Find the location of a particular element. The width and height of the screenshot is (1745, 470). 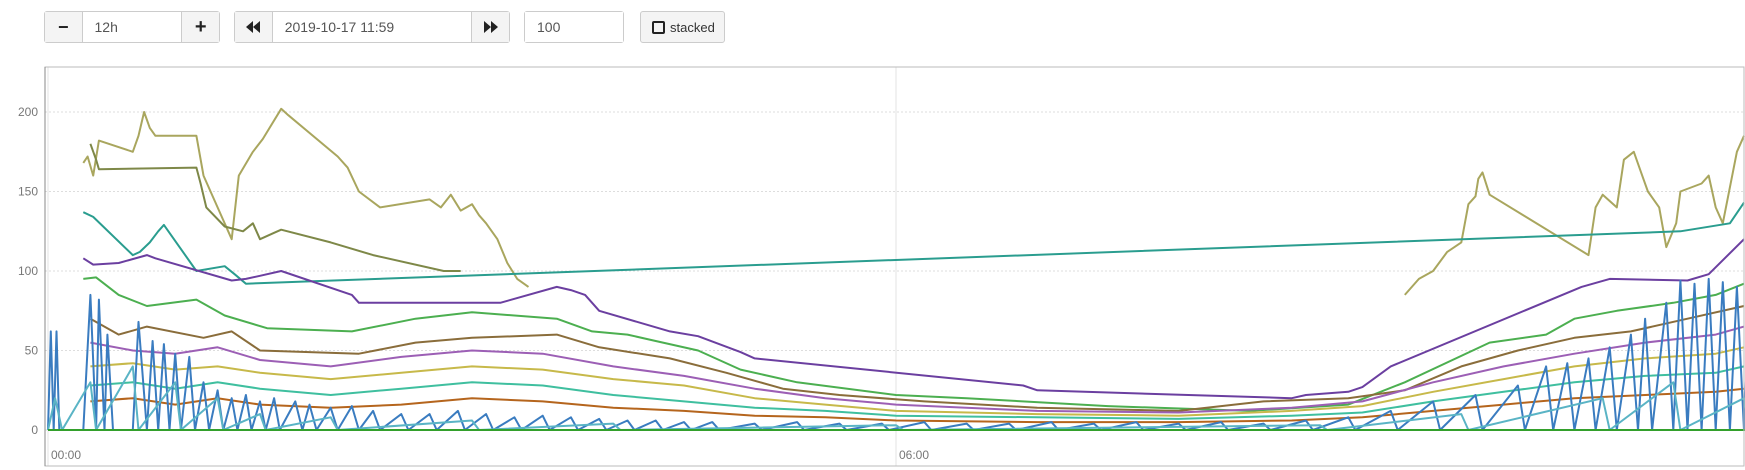

range-input: 12h is located at coordinates (132, 27).